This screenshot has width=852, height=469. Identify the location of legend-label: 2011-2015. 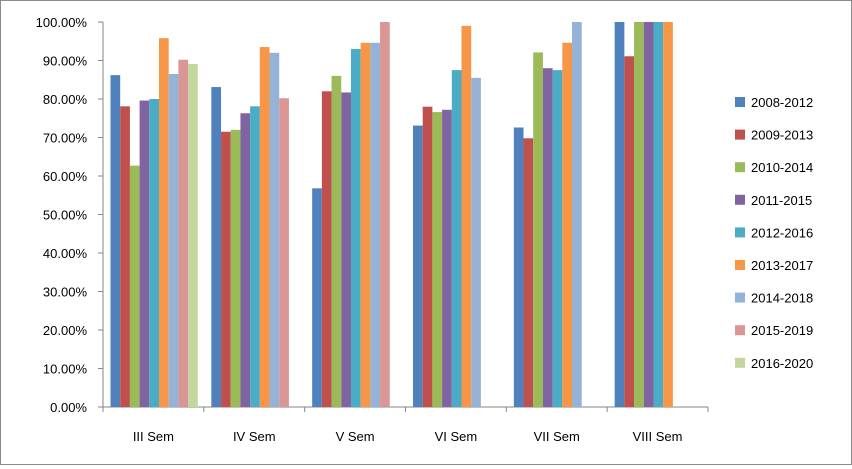
(781, 200).